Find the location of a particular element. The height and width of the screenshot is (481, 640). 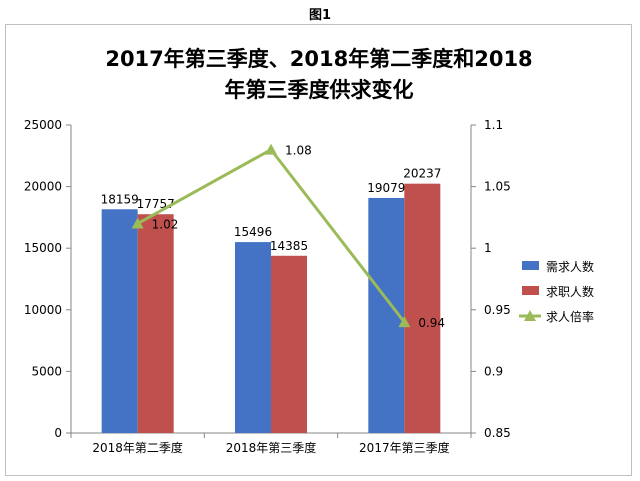

bar-data-label: 14385 is located at coordinates (289, 246).